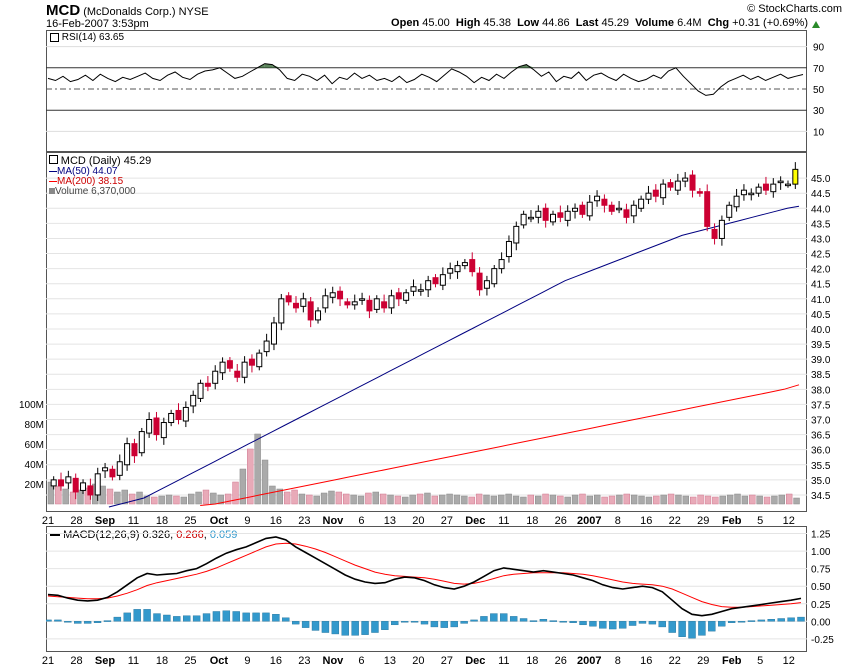  What do you see at coordinates (760, 521) in the screenshot?
I see `x-tick-label: 5` at bounding box center [760, 521].